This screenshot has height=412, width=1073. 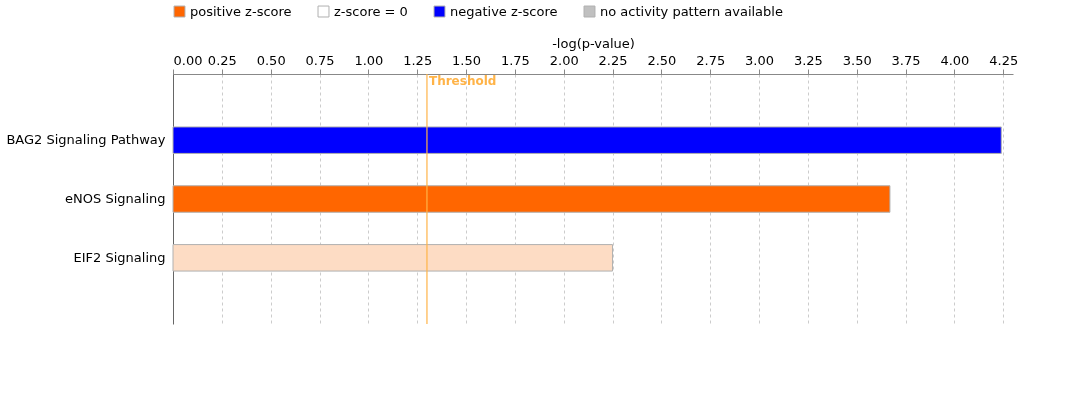 What do you see at coordinates (369, 60) in the screenshot?
I see `x-tick-label: 1.00` at bounding box center [369, 60].